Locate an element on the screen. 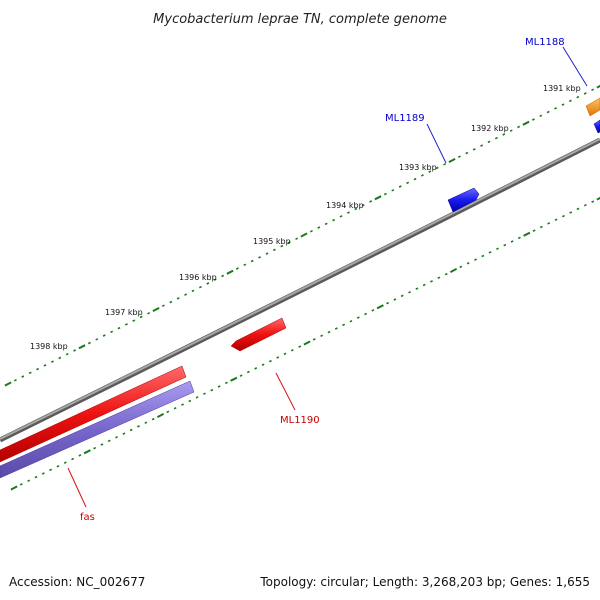  kbp-label-1392: 1392 kbp is located at coordinates (490, 128).